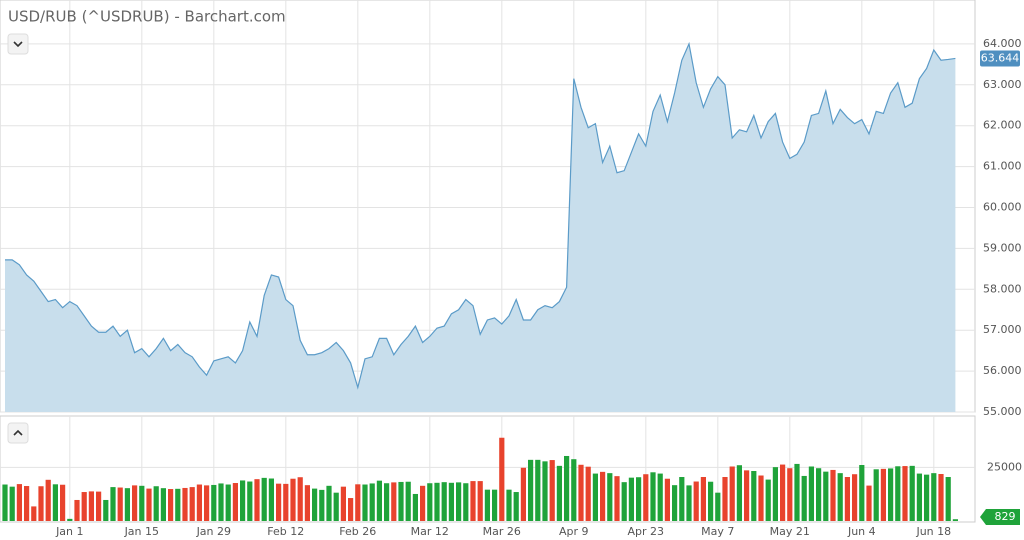  I want to click on x-tick-label: Jun 18, so click(933, 531).